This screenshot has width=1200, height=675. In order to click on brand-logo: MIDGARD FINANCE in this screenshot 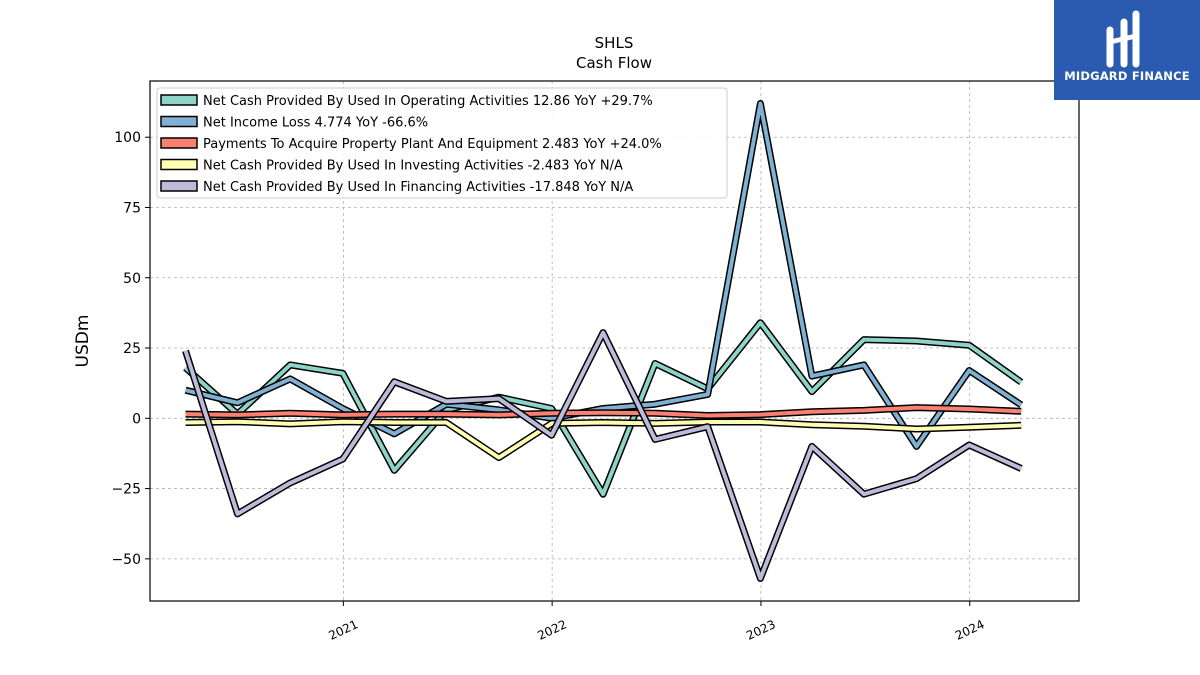, I will do `click(1127, 50)`.